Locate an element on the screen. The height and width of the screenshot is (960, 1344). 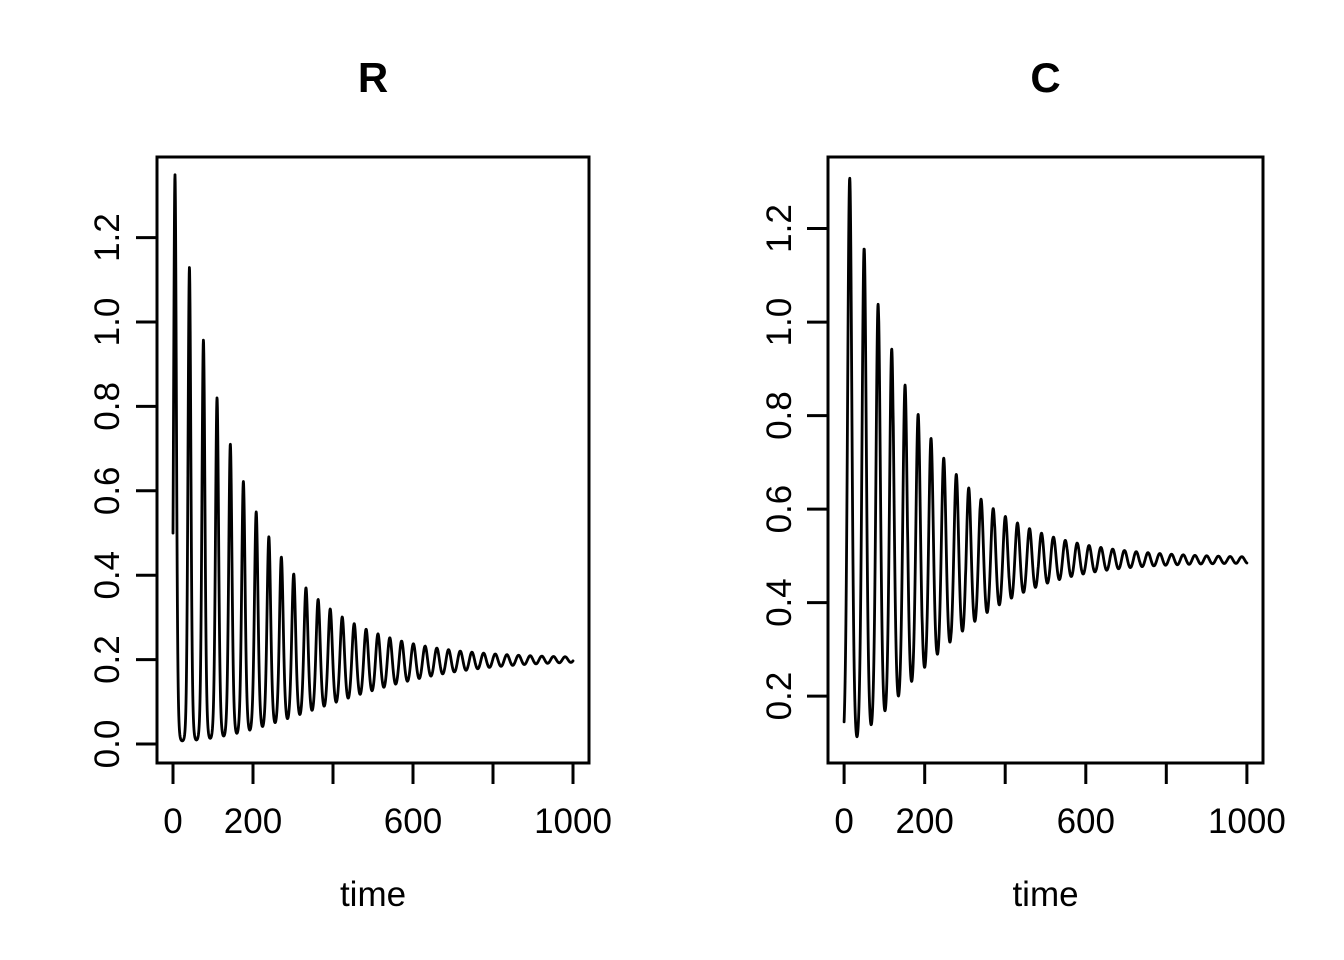
x-axis-label-right: time is located at coordinates (1045, 894).